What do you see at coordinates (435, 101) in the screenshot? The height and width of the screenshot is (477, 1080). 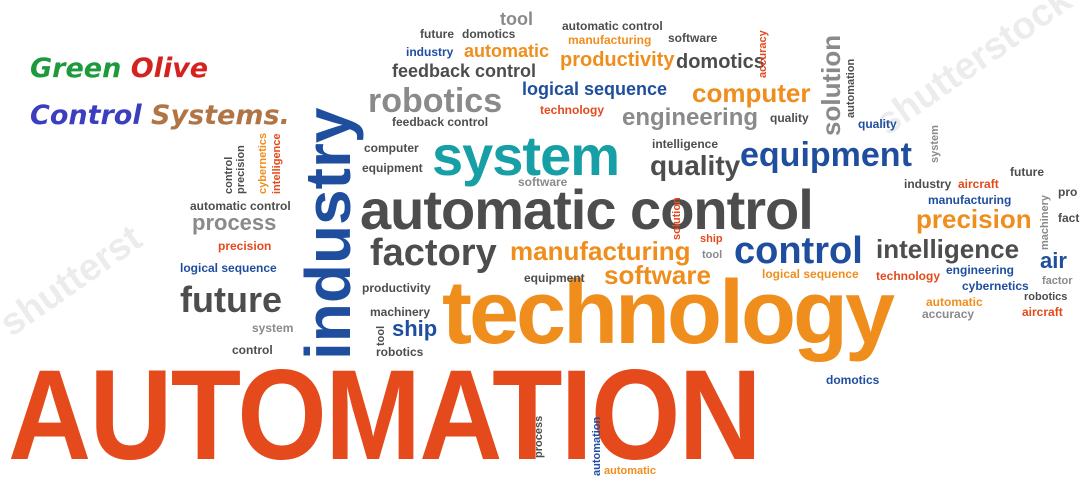 I see `word-robotics: robotics` at bounding box center [435, 101].